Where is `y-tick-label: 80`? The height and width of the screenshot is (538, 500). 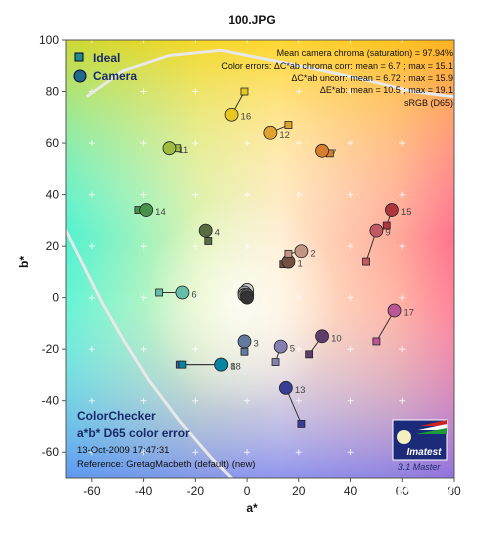 y-tick-label: 80 is located at coordinates (53, 92).